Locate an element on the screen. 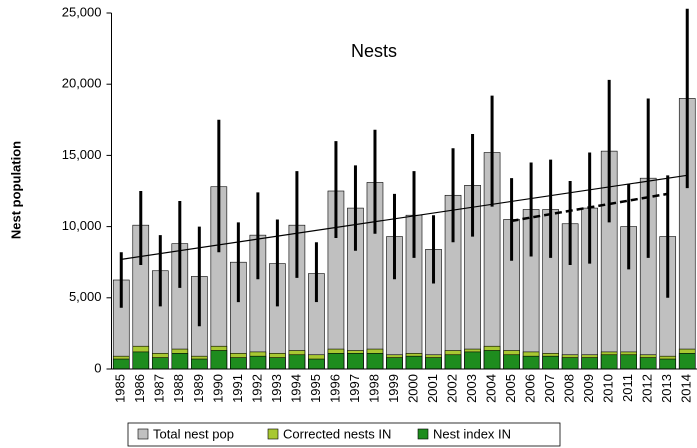 This screenshot has height=448, width=697. x-tick-label: 2012 is located at coordinates (647, 388).